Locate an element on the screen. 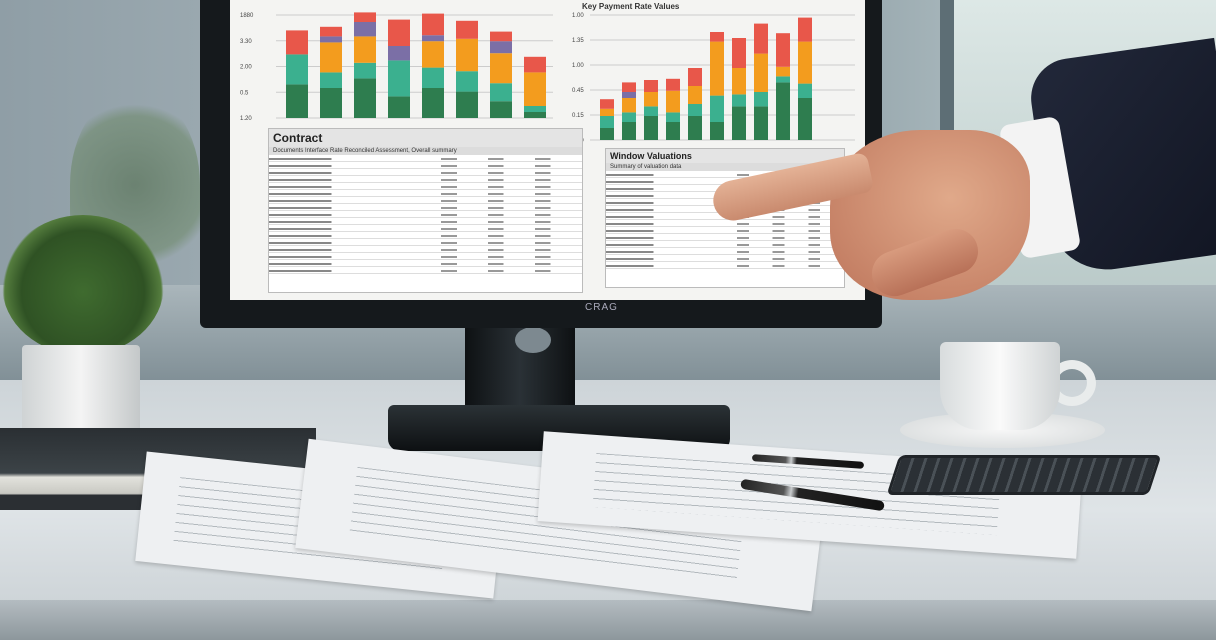  y-tick-label: 1.35 is located at coordinates (578, 41).